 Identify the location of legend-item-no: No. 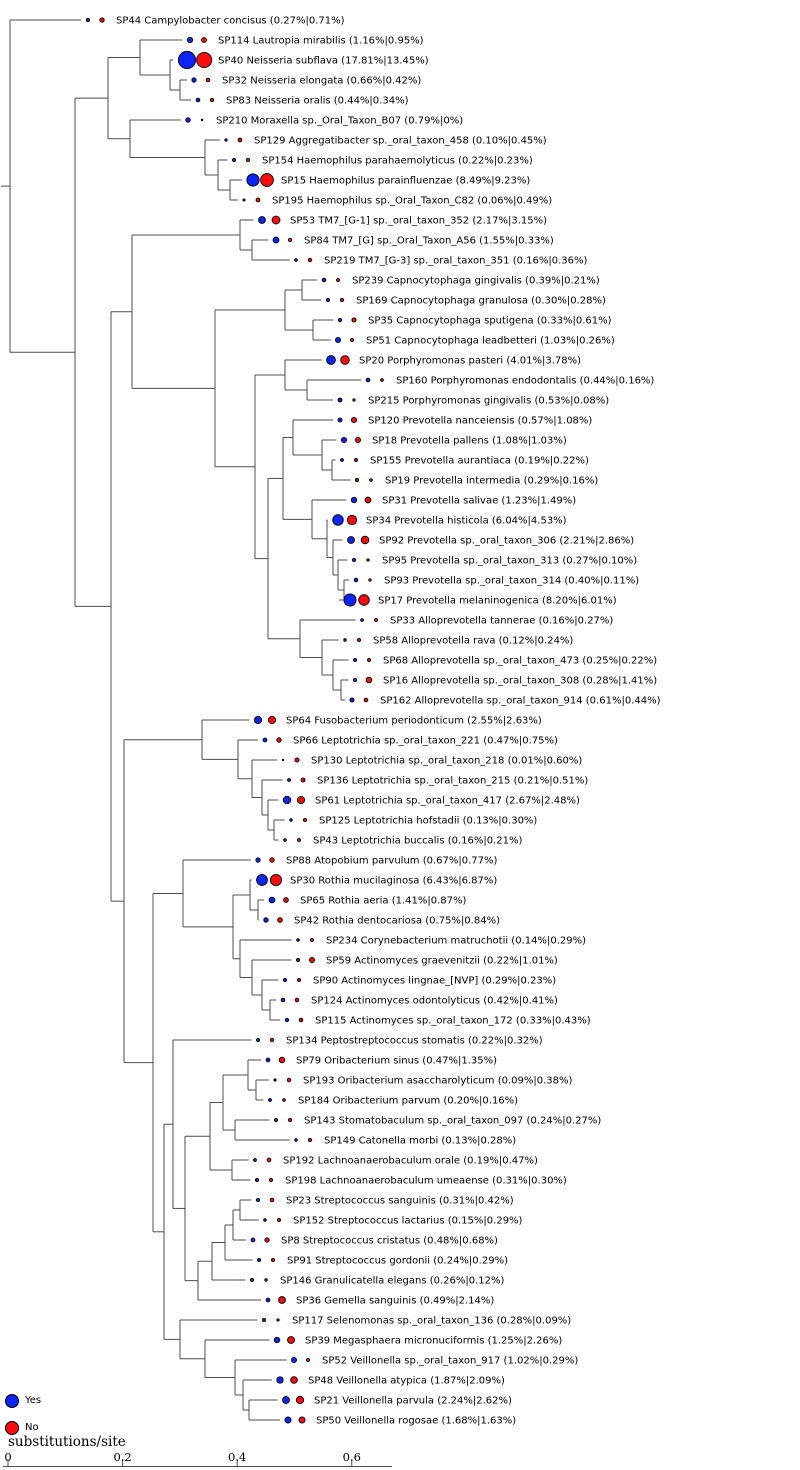
(22, 1428).